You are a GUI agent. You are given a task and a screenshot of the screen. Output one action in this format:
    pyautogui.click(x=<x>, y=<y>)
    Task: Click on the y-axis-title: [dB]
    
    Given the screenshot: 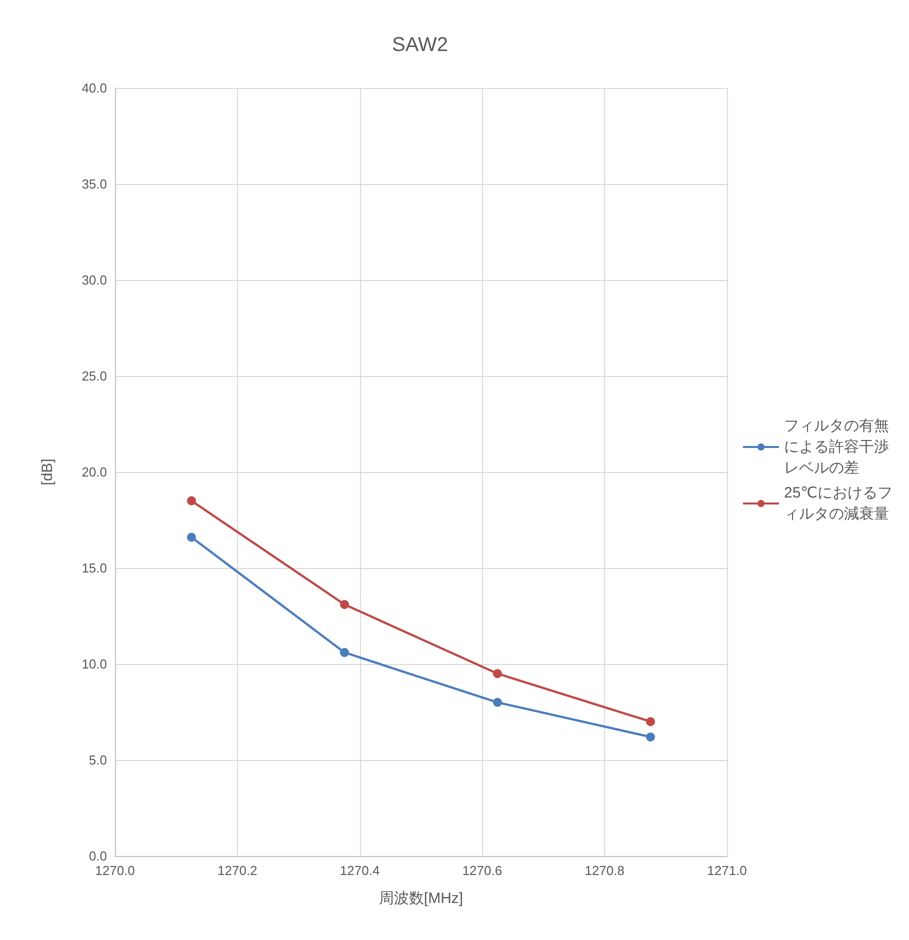 What is the action you would take?
    pyautogui.click(x=47, y=472)
    